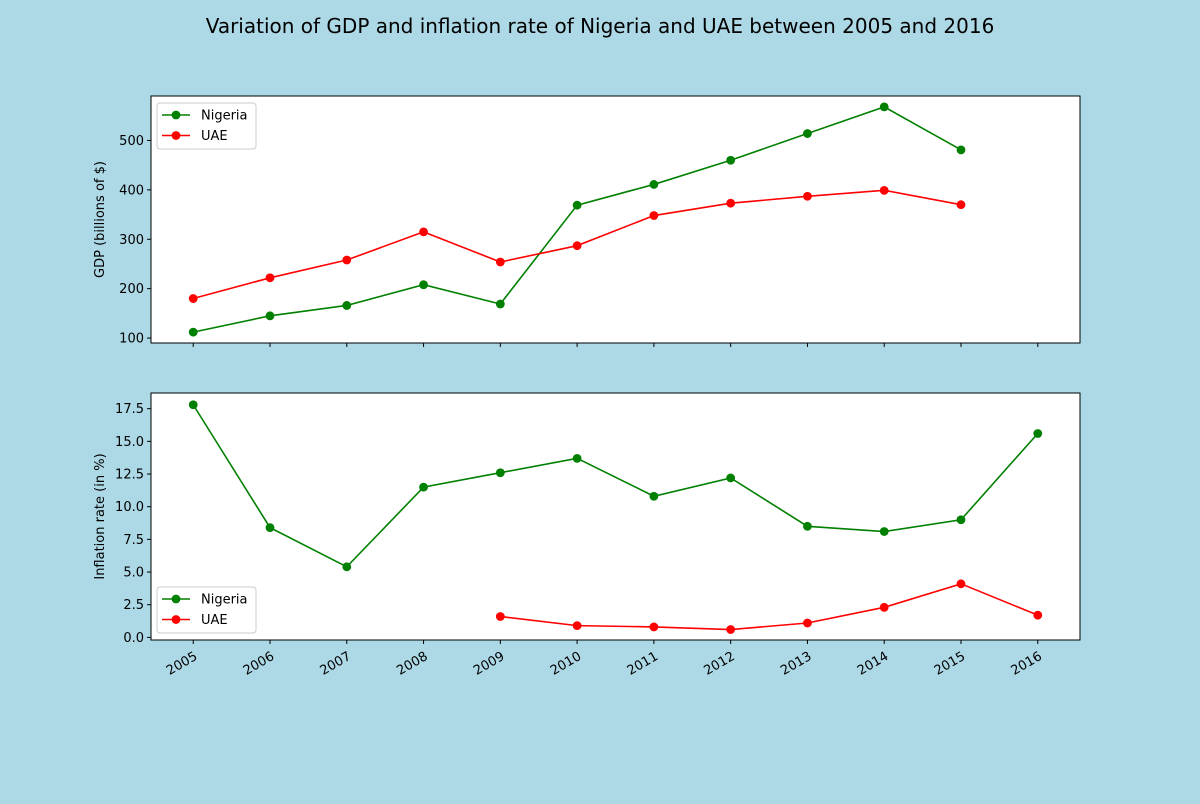 The width and height of the screenshot is (1200, 804). Describe the element at coordinates (1027, 664) in the screenshot. I see `x-tick-label: 2016` at that location.